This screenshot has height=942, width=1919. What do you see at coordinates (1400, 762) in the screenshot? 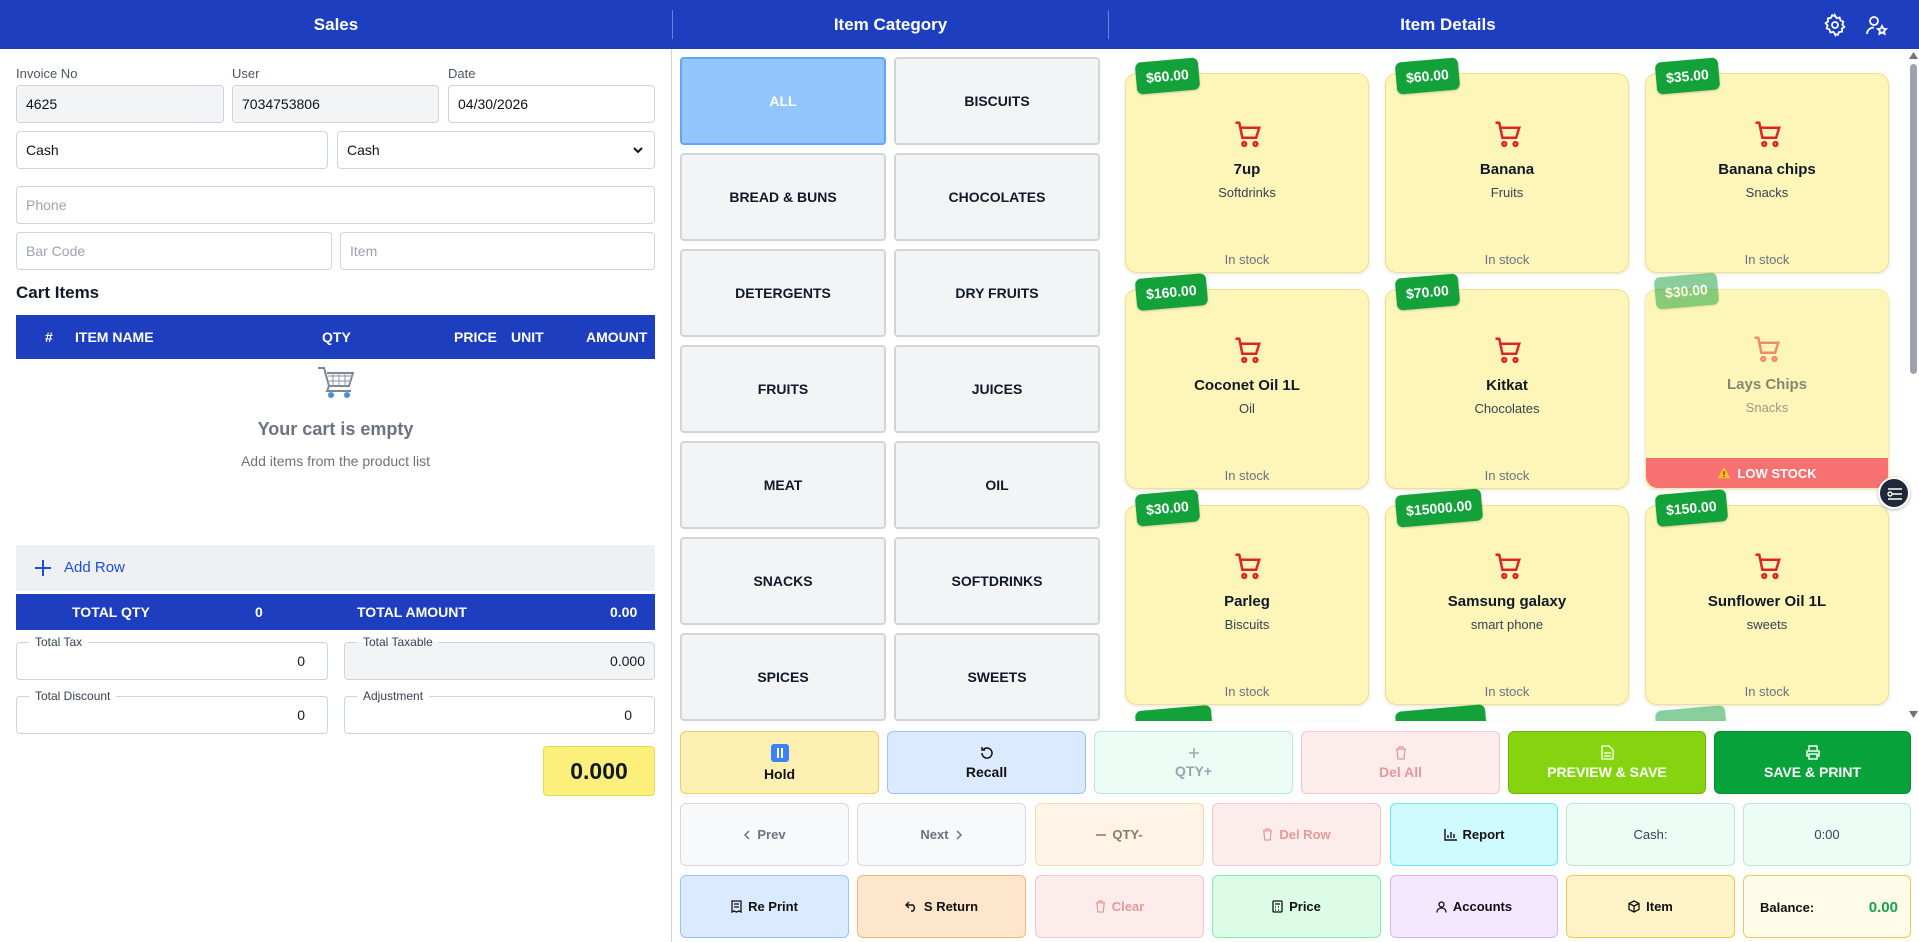
I see `del-all-button: Del All` at bounding box center [1400, 762].